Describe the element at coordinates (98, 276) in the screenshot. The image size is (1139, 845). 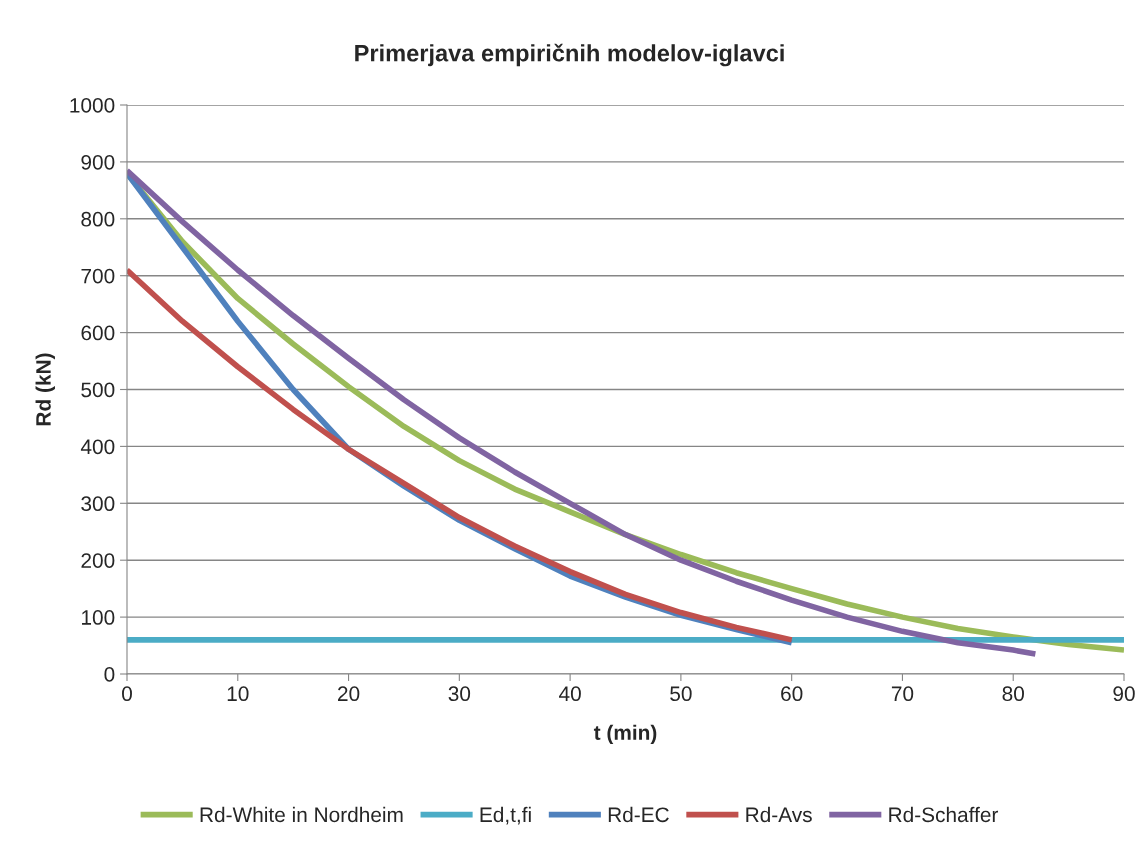
I see `y-tick-label: 700` at that location.